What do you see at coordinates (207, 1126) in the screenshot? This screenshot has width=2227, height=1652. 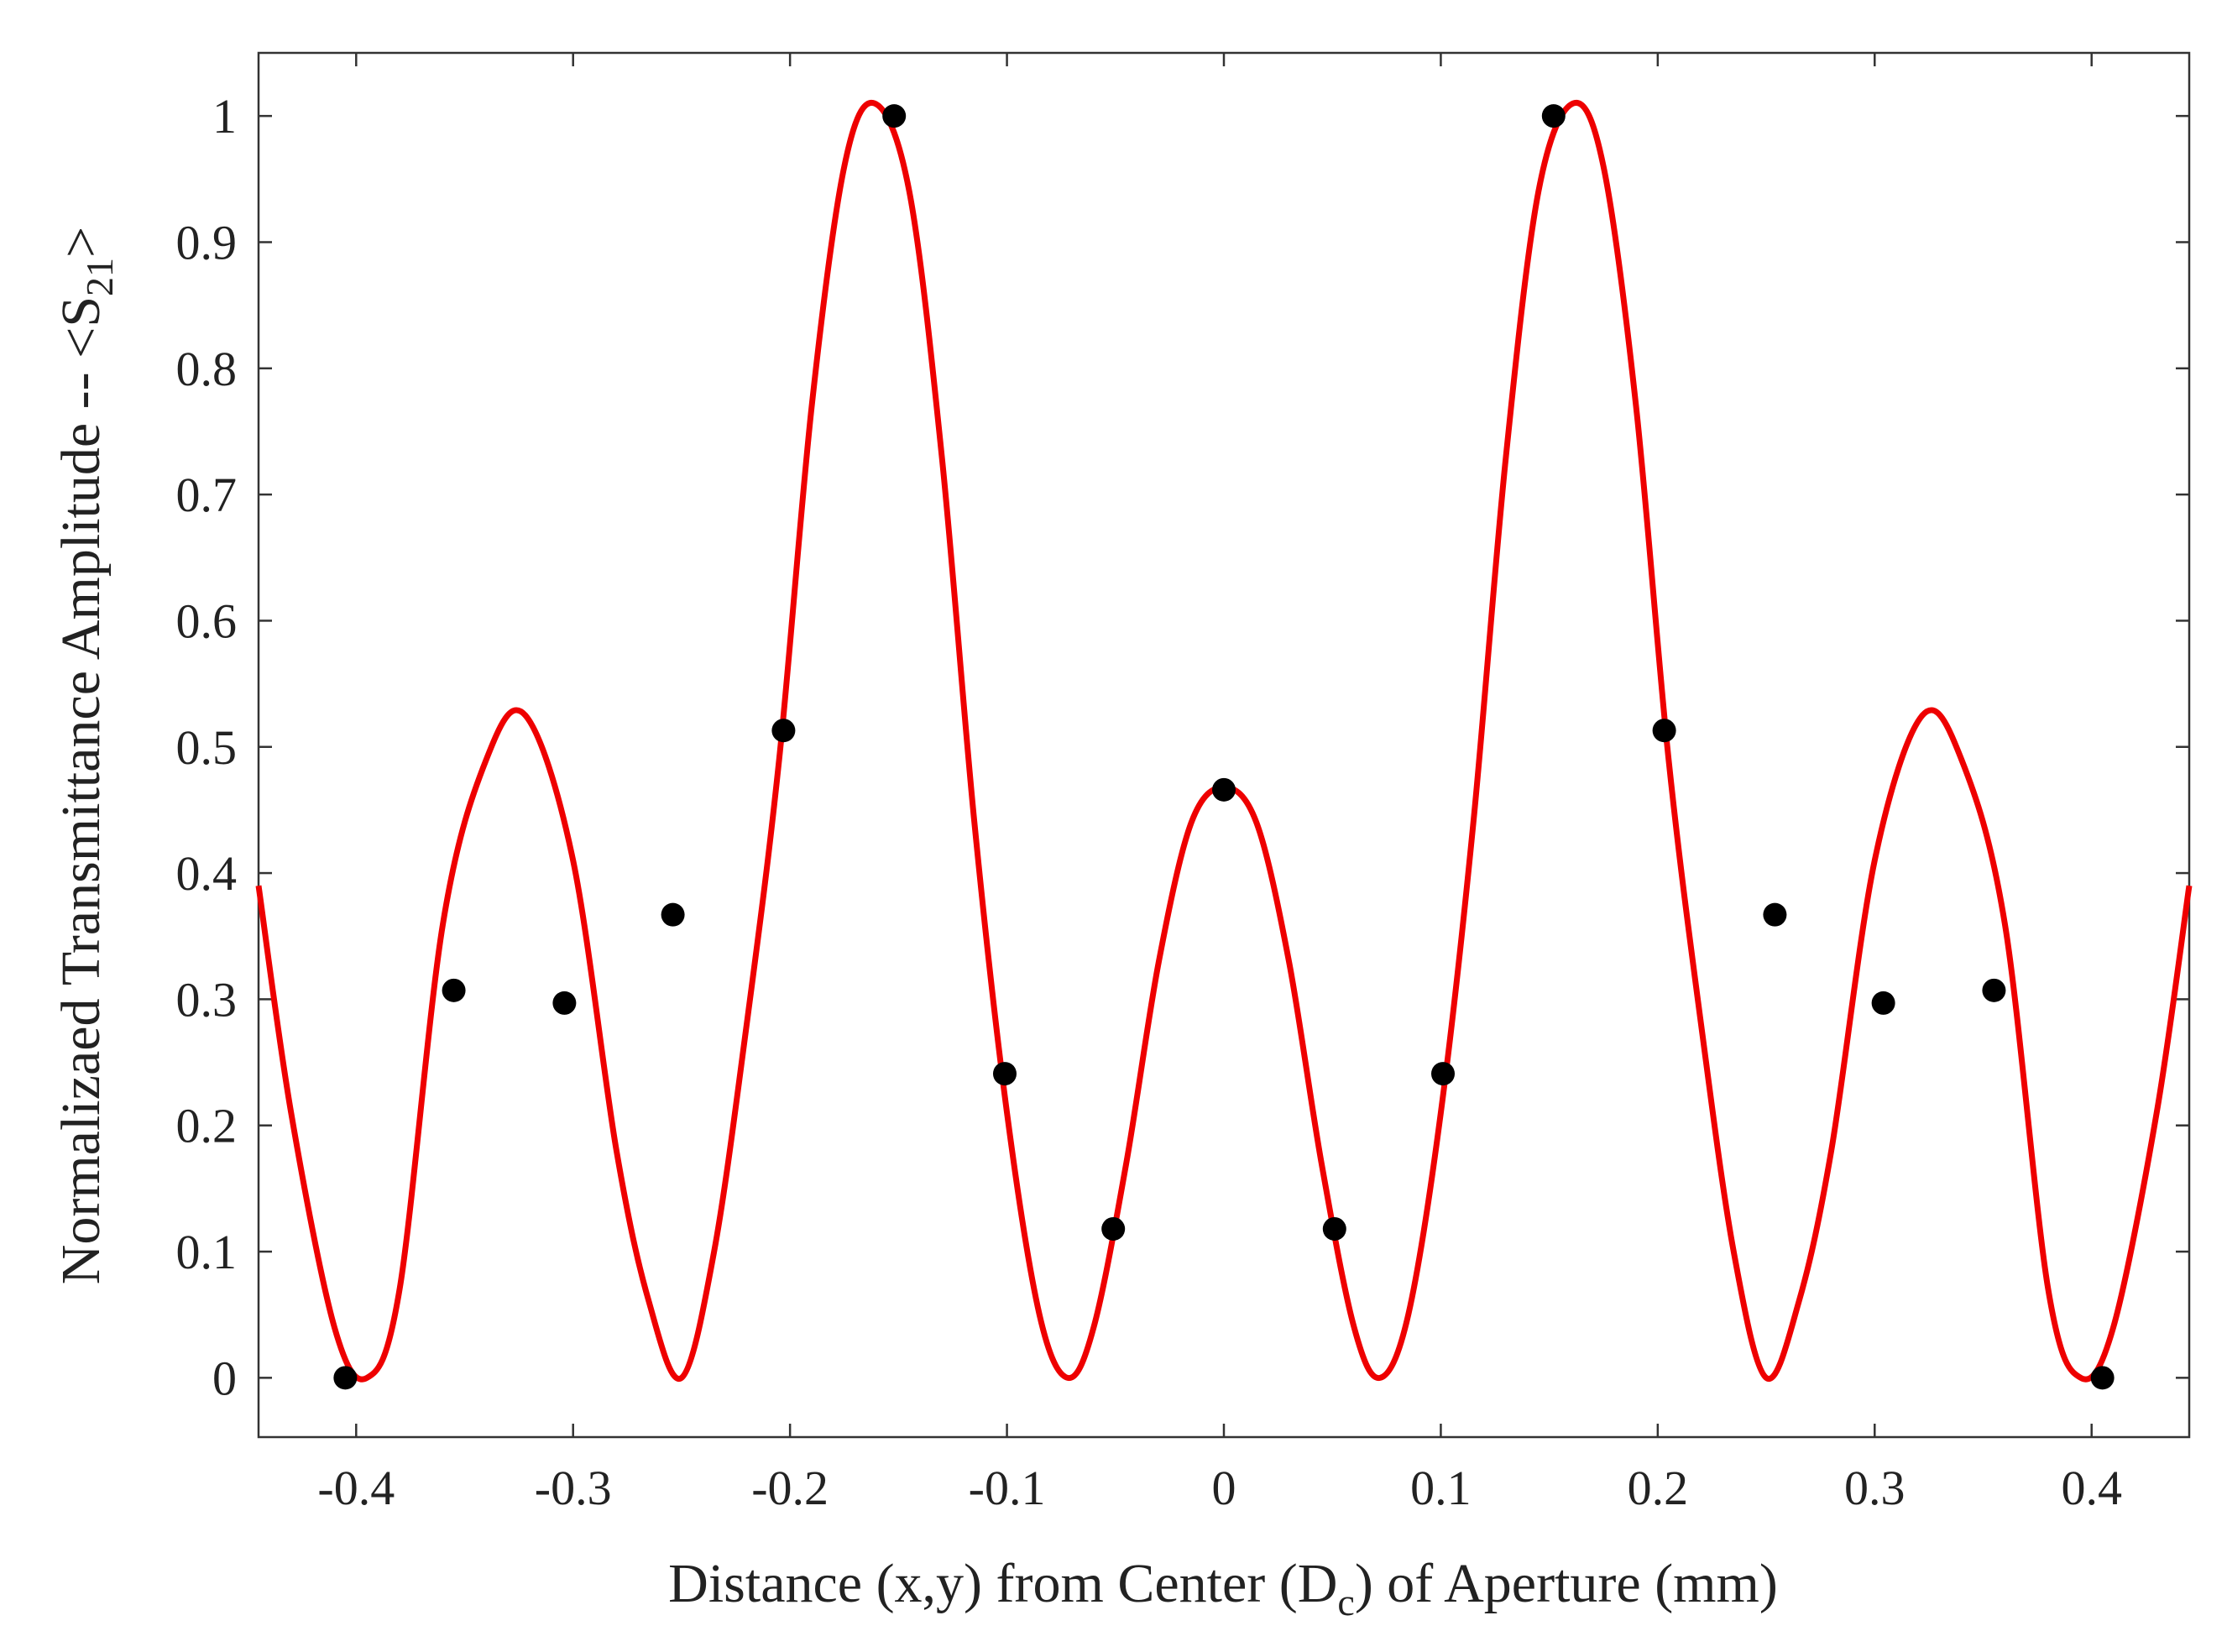 I see `y-tick-label: 0.2` at bounding box center [207, 1126].